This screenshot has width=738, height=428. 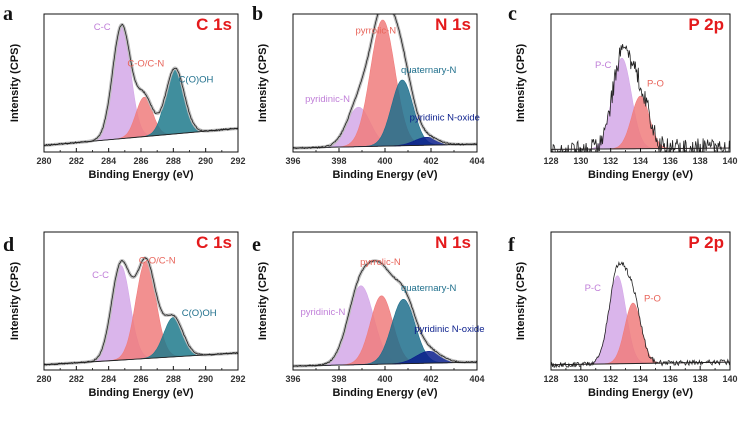 I want to click on peak-p-o, so click(x=640, y=333).